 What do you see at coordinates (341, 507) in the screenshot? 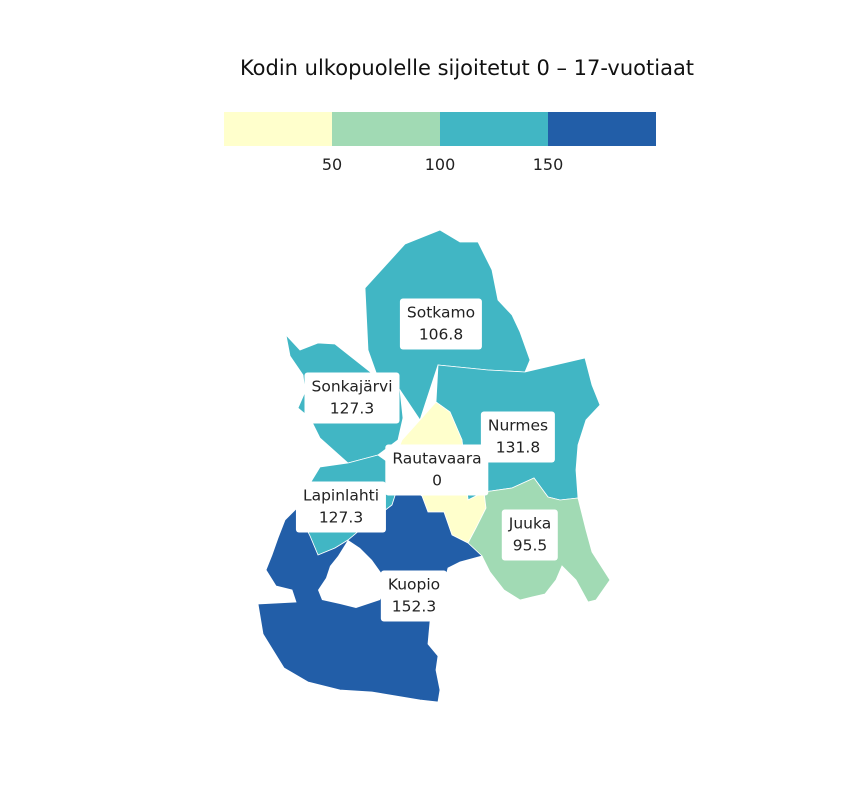
I see `label-lapinlahti: Lapinlahti 127.3` at bounding box center [341, 507].